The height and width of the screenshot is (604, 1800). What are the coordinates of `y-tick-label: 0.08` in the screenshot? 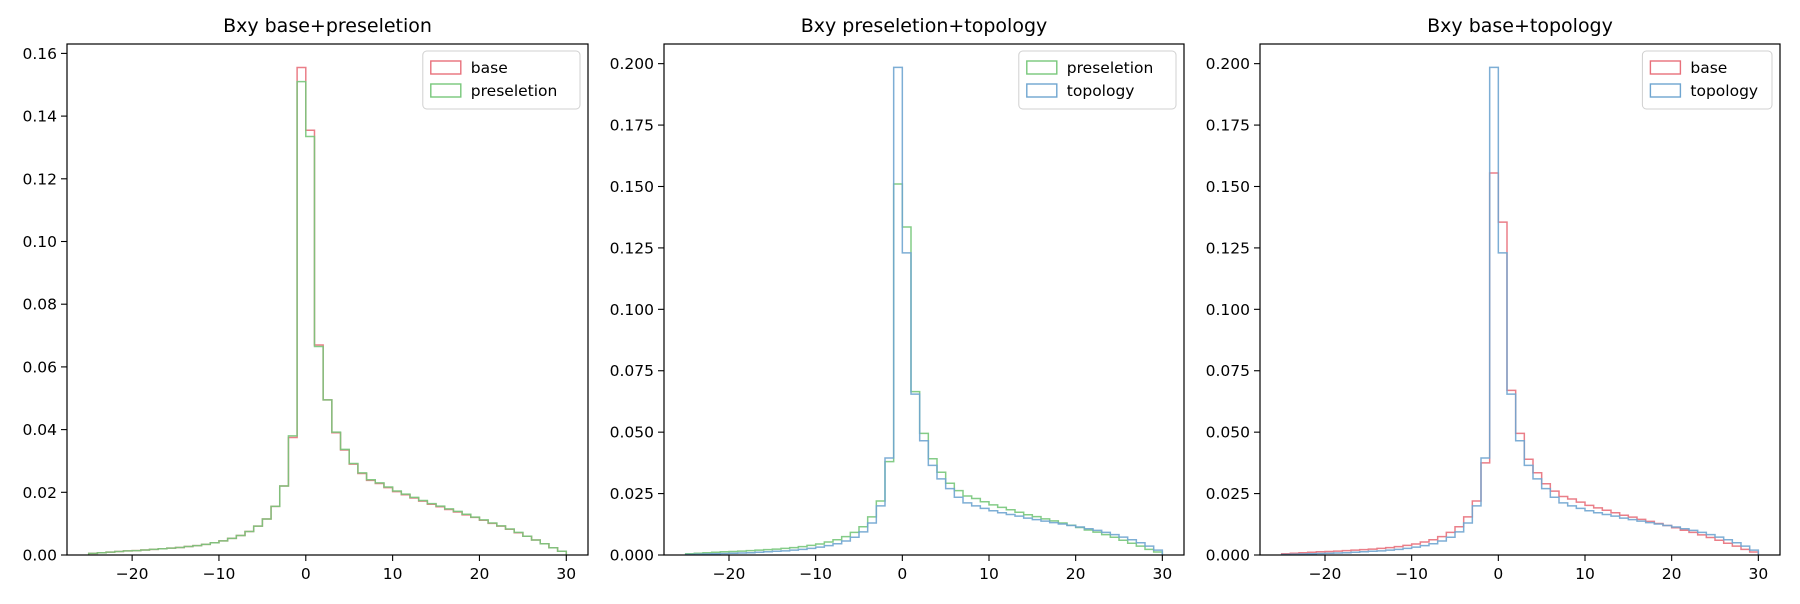 It's located at (39, 305).